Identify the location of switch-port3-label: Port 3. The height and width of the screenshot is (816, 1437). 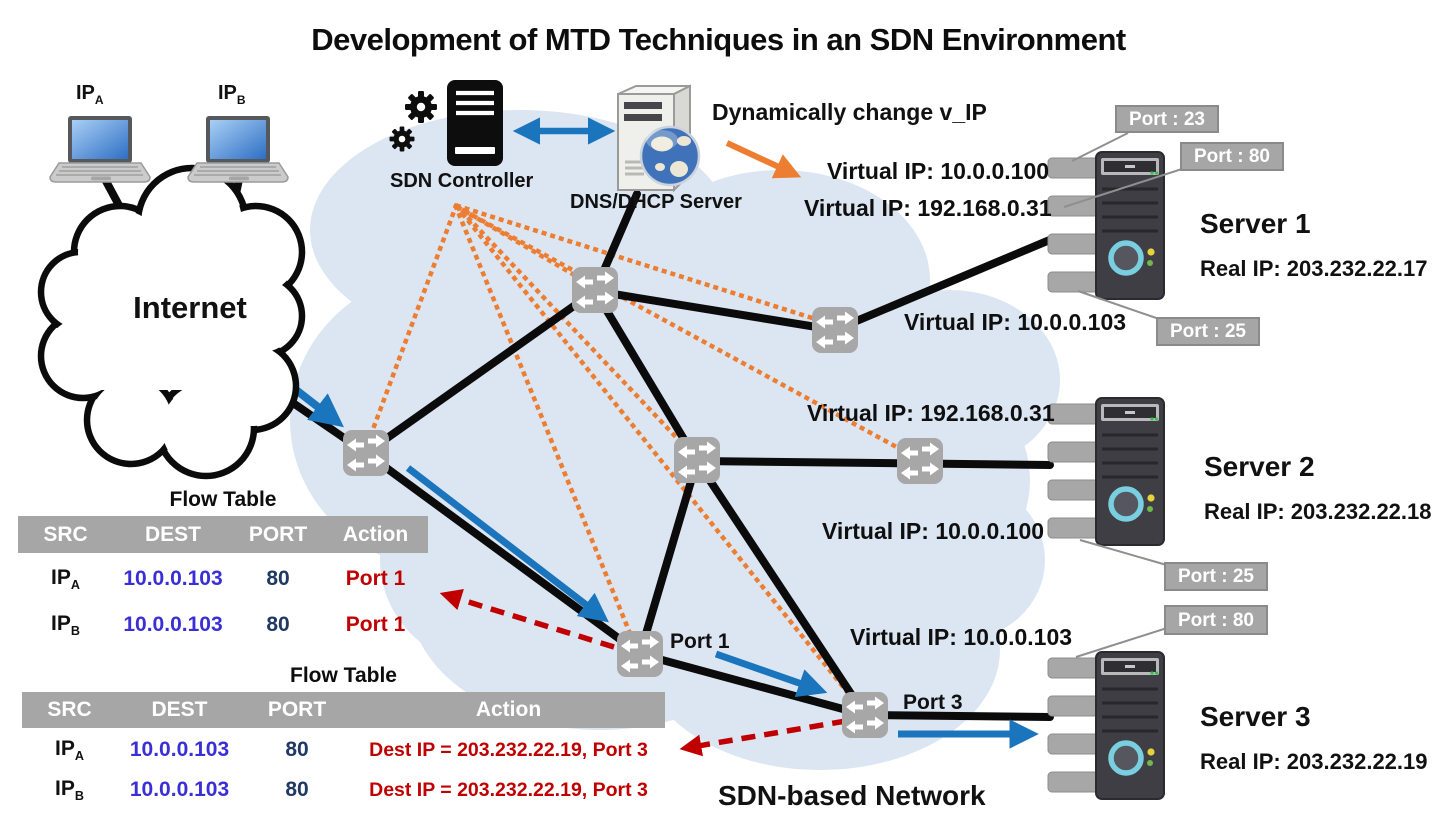
(933, 702).